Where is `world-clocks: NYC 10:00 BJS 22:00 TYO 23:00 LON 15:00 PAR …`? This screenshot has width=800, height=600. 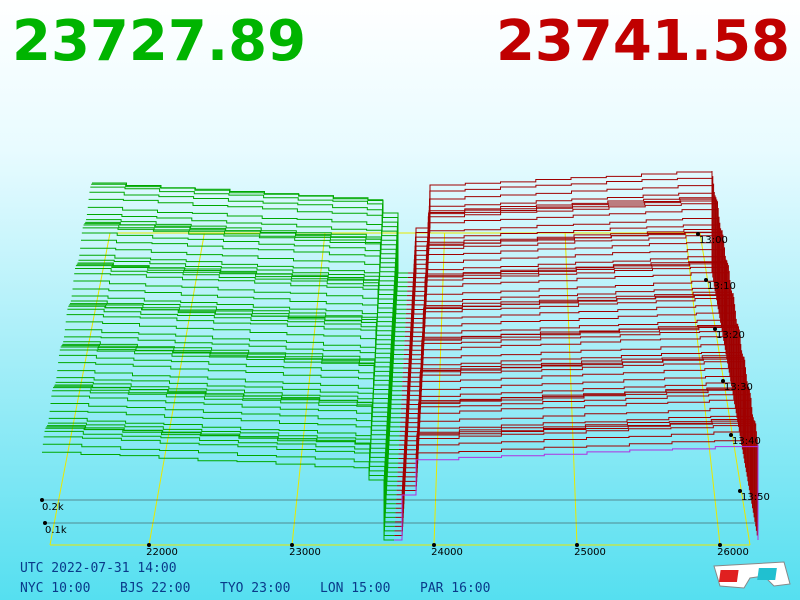 world-clocks: NYC 10:00 BJS 22:00 TYO 23:00 LON 15:00 PAR … is located at coordinates (255, 588).